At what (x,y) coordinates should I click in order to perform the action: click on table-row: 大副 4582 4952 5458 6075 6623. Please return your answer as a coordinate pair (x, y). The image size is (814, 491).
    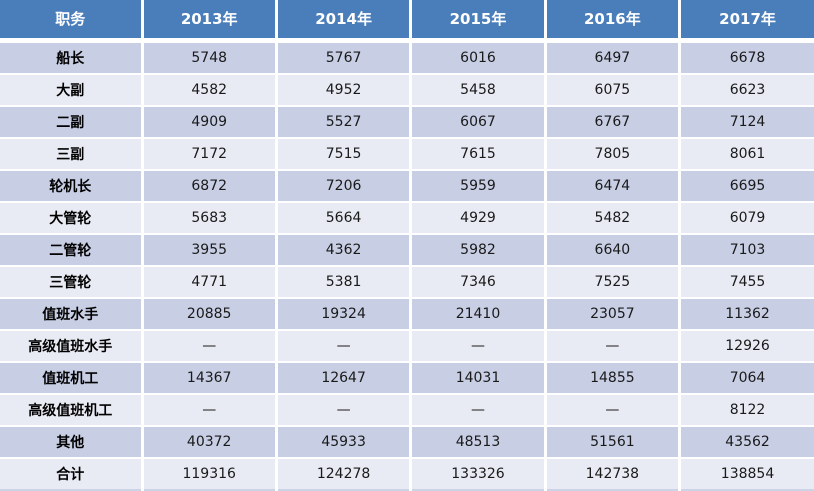
    Looking at the image, I should click on (407, 90).